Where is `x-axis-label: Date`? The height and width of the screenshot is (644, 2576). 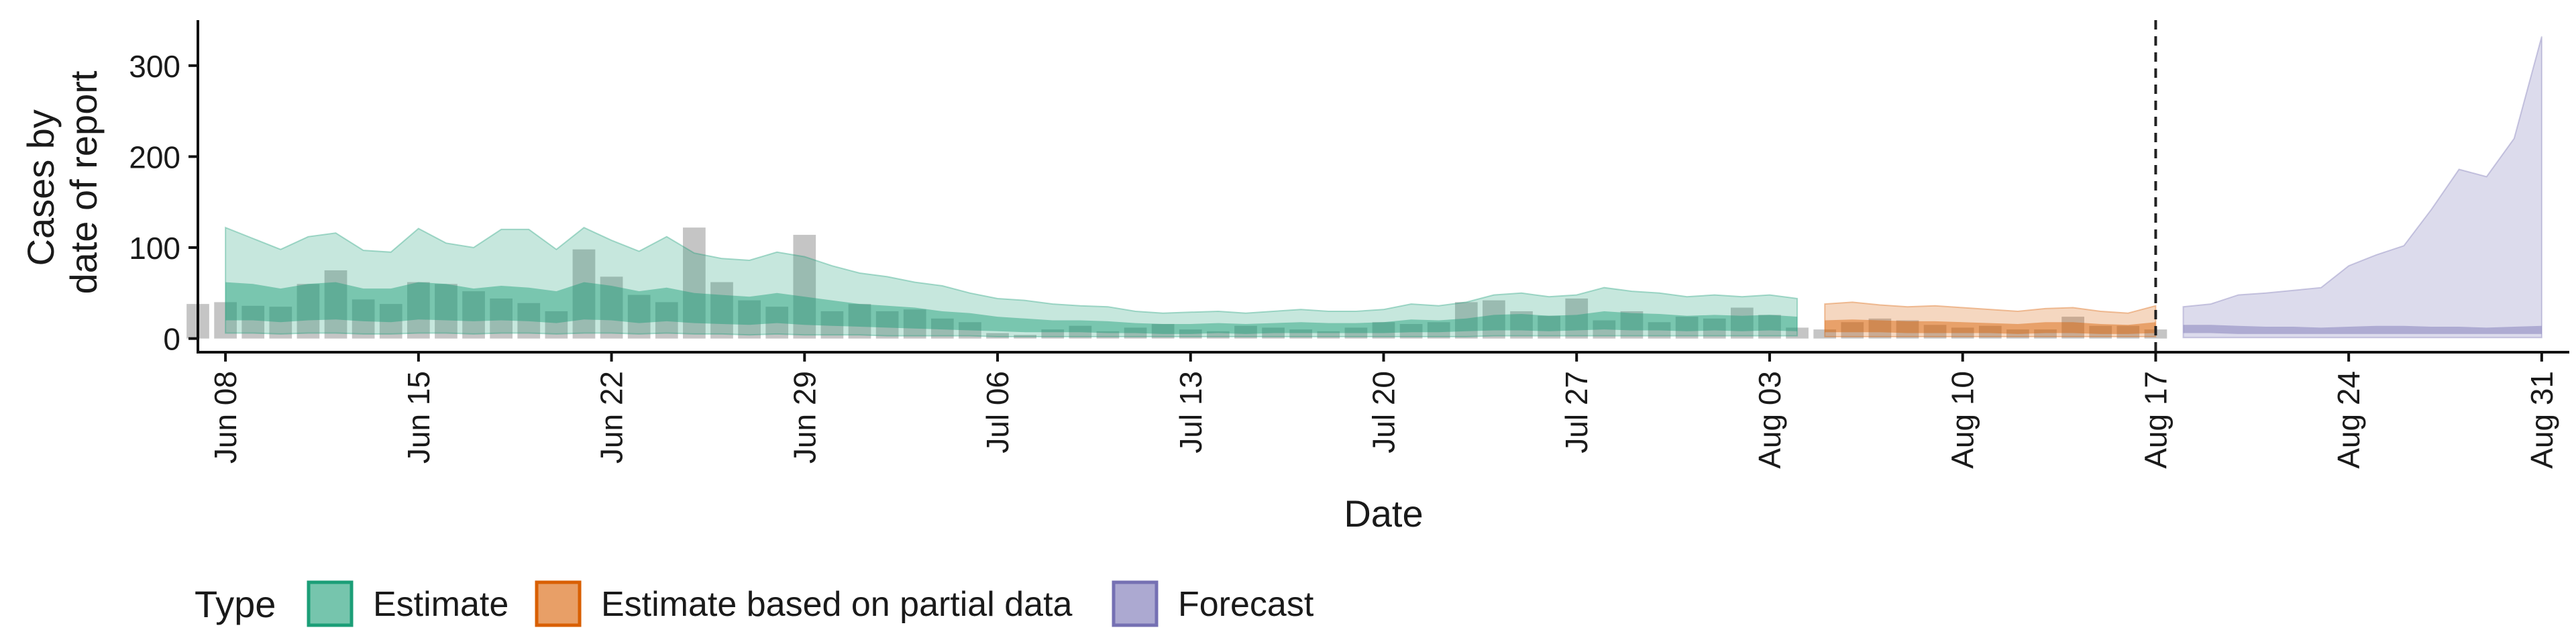
x-axis-label: Date is located at coordinates (1383, 513).